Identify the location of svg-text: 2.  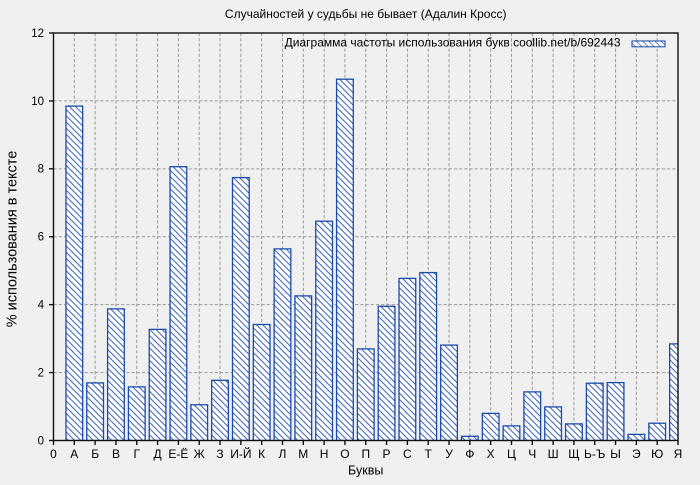
(41, 373).